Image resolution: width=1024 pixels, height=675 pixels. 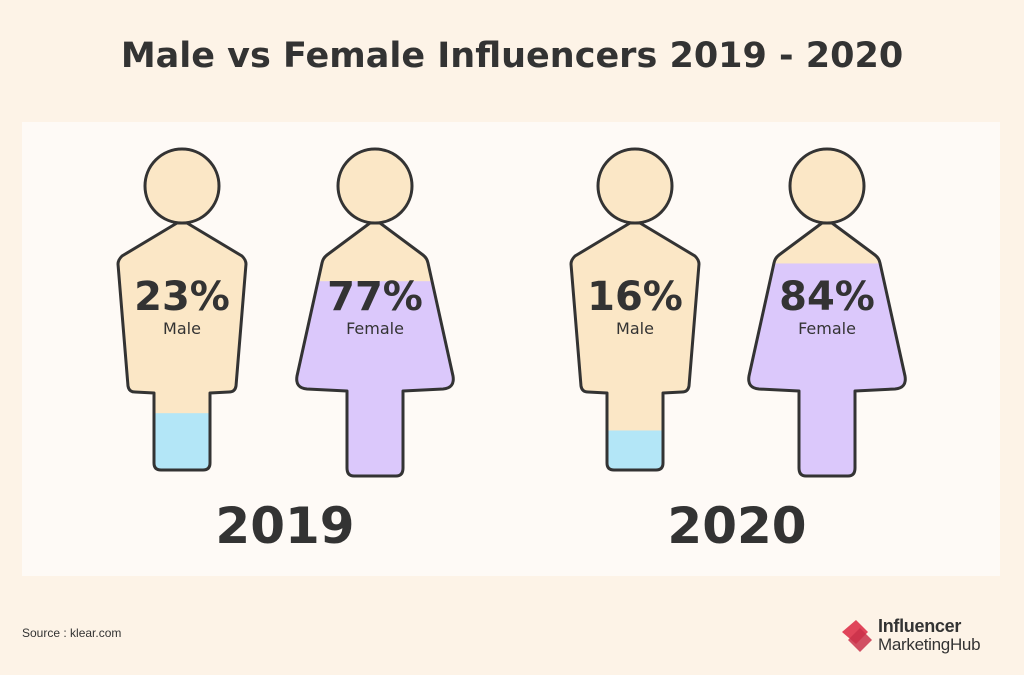 I want to click on chart-title: Male vs Female Influencers 2019 - 2020, so click(x=512, y=56).